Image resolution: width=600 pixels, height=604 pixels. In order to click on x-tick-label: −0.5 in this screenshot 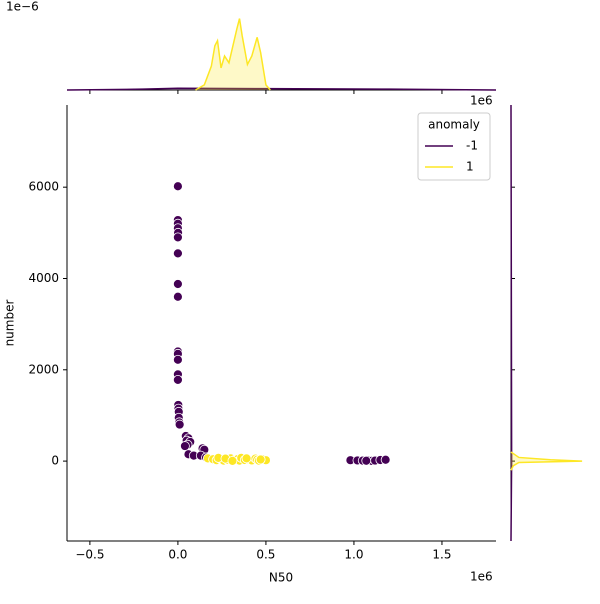, I will do `click(89, 555)`.